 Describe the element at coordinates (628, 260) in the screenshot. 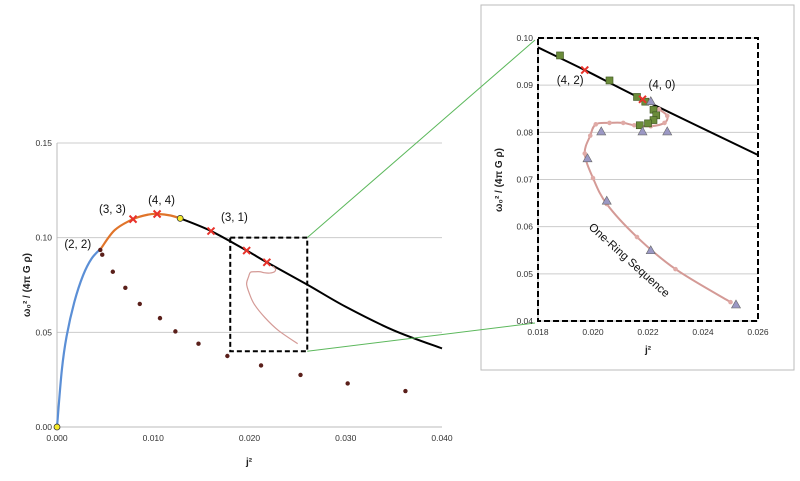

I see `one-ring-label: One-Ring Sequence` at that location.